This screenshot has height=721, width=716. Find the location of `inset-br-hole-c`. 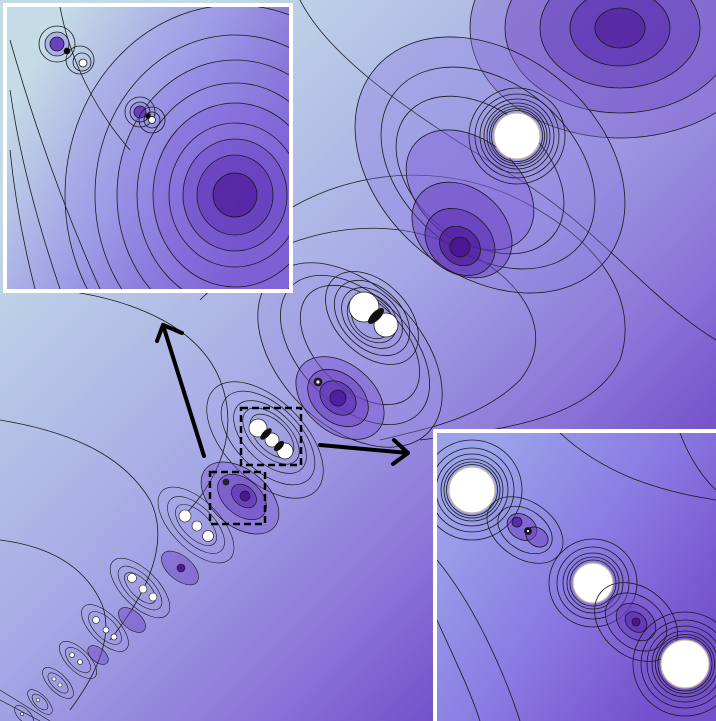

inset-br-hole-c is located at coordinates (685, 664).